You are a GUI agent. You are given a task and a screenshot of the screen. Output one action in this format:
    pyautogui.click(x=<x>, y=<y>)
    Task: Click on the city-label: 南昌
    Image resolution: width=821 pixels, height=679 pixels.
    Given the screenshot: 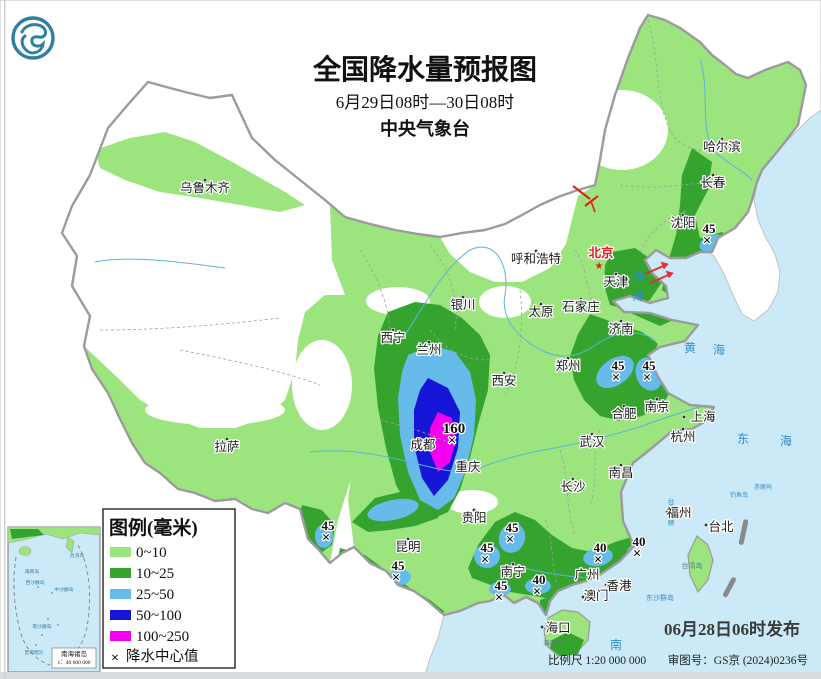 What is the action you would take?
    pyautogui.click(x=620, y=472)
    